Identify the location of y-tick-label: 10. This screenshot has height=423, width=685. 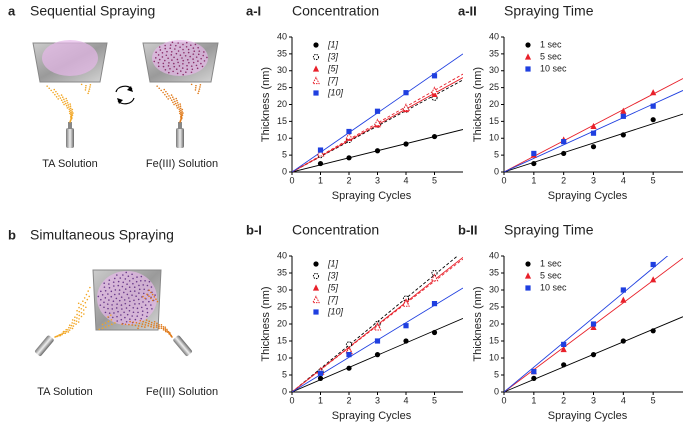
(494, 357).